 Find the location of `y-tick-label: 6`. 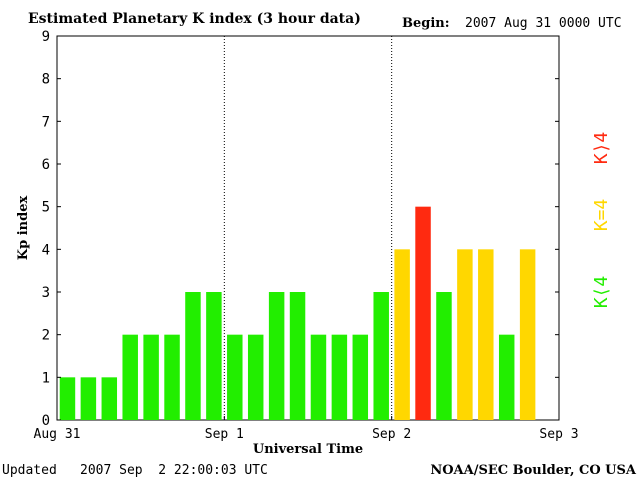

y-tick-label: 6 is located at coordinates (46, 165).